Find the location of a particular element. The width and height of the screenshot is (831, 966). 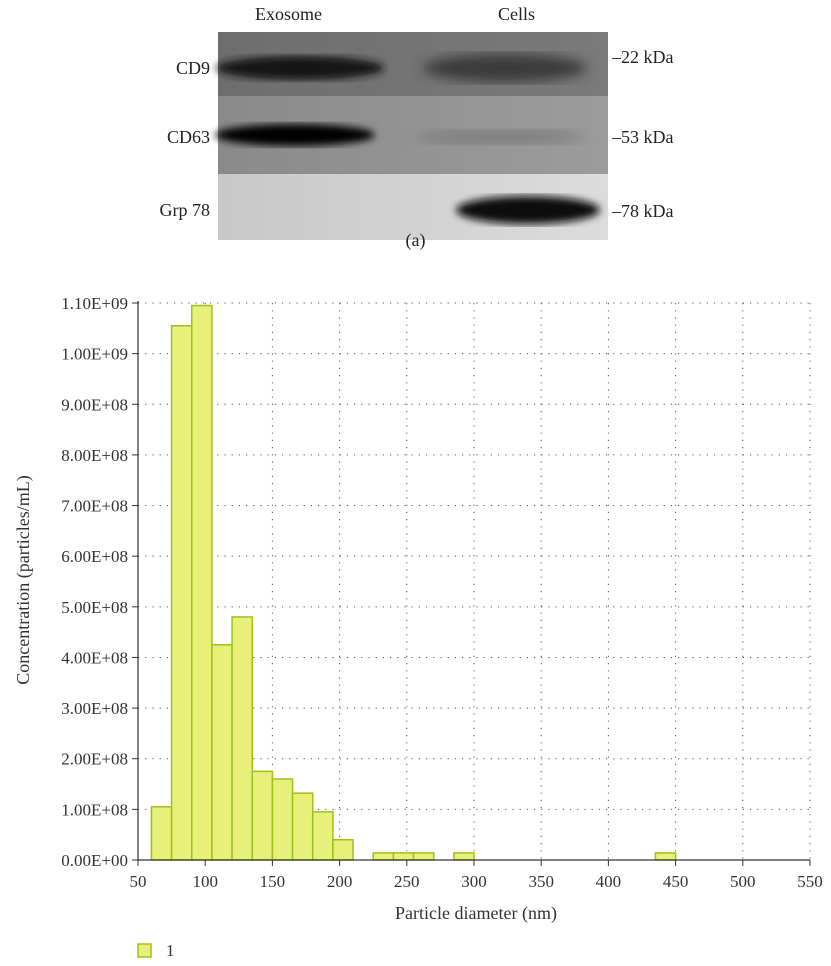

column-label-exosome: Exosome is located at coordinates (288, 14).